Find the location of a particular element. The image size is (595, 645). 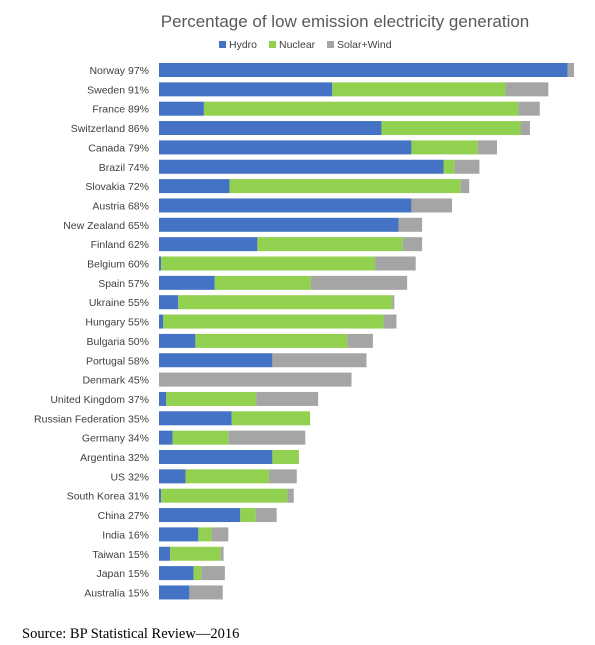

category-label-bulgaria-50: Bulgaria 50% is located at coordinates (118, 342).